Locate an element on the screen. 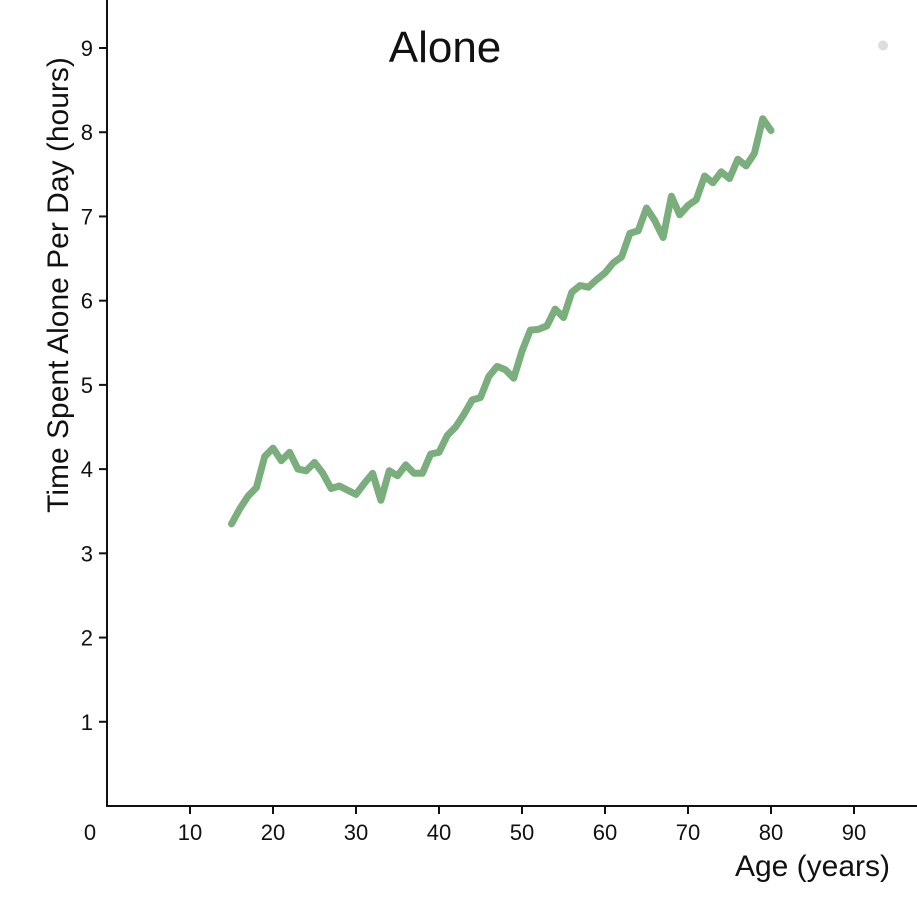 The height and width of the screenshot is (907, 917). x-tick-label: 10 is located at coordinates (190, 832).